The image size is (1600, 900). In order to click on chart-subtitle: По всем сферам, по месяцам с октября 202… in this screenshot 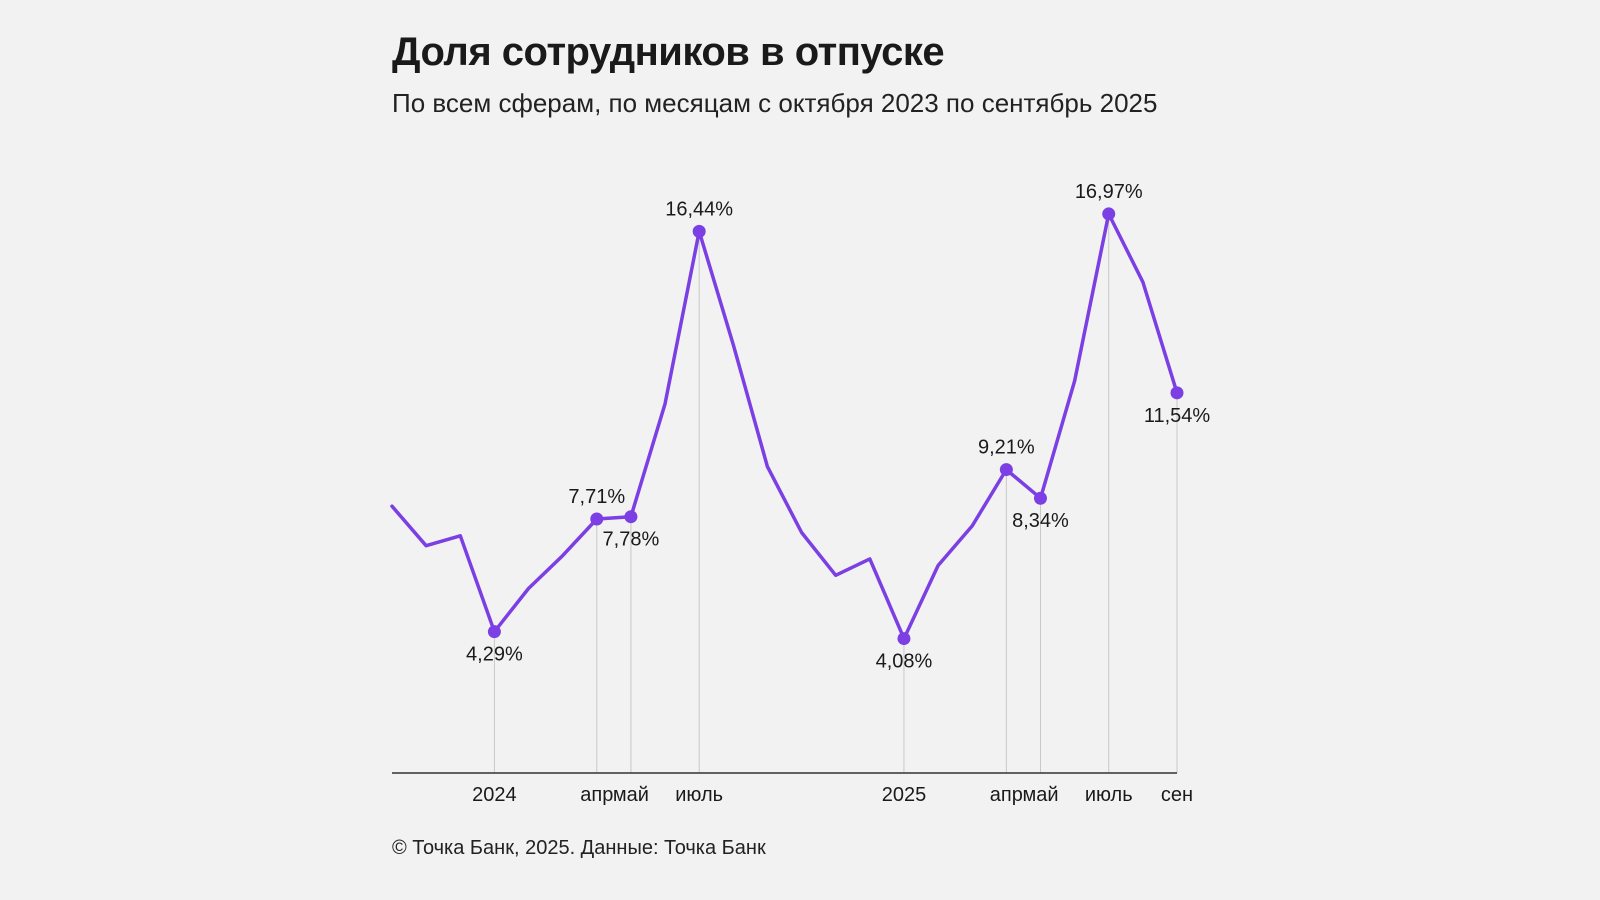, I will do `click(775, 103)`.